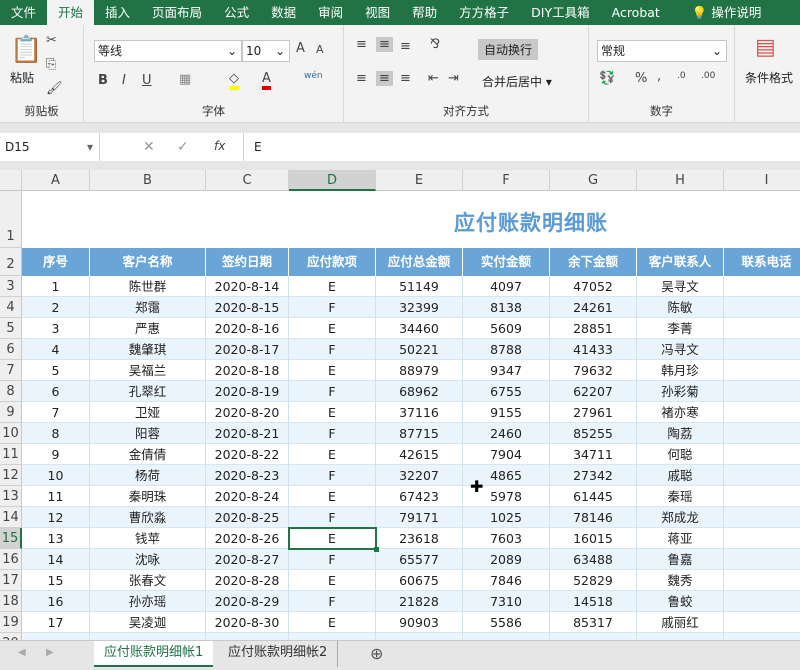 Image resolution: width=800 pixels, height=670 pixels. What do you see at coordinates (247, 538) in the screenshot?
I see `table-cell: 2020-8-26` at bounding box center [247, 538].